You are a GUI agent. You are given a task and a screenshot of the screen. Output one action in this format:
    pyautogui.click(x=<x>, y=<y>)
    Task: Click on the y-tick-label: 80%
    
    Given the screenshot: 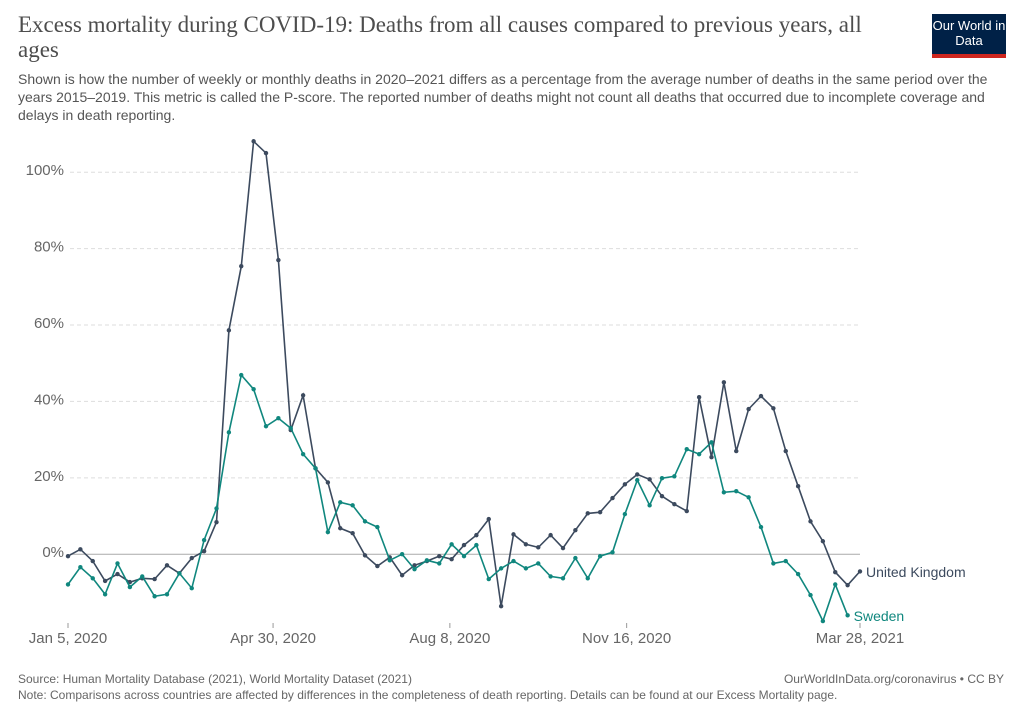 What is the action you would take?
    pyautogui.click(x=49, y=247)
    